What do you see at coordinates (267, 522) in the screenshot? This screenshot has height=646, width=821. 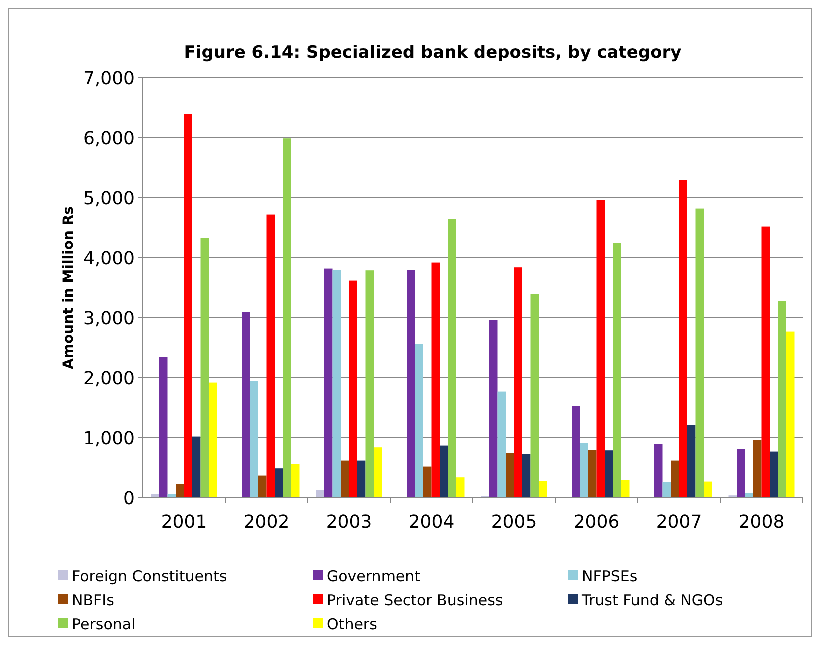 I see `x-tick-label: 2002` at bounding box center [267, 522].